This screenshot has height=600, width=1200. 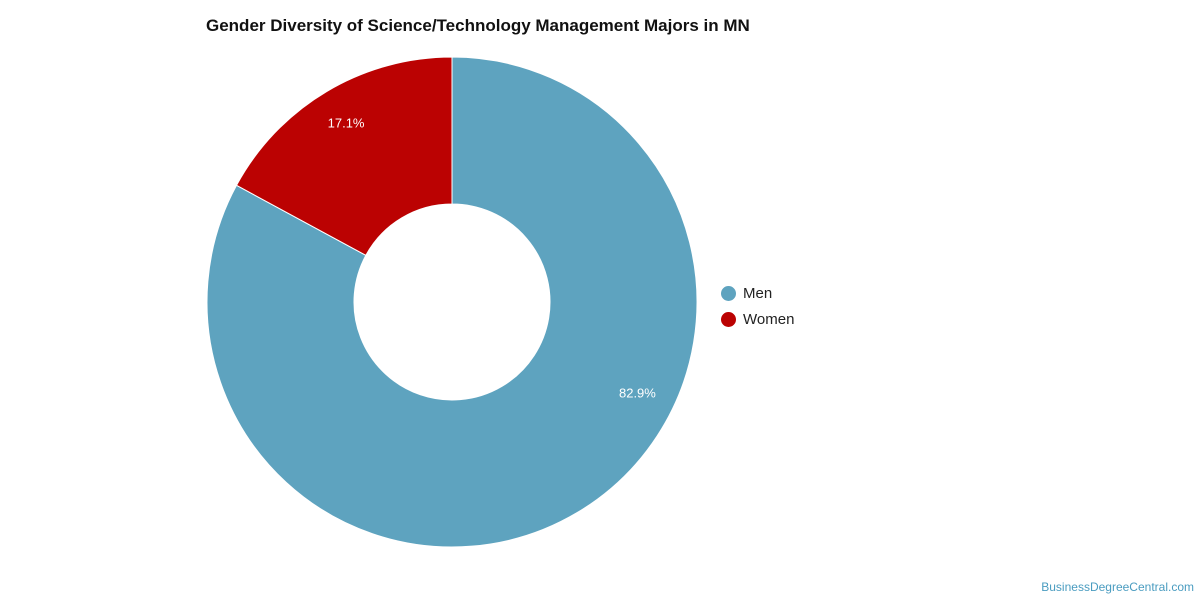 What do you see at coordinates (769, 319) in the screenshot?
I see `legend-label-women: Women` at bounding box center [769, 319].